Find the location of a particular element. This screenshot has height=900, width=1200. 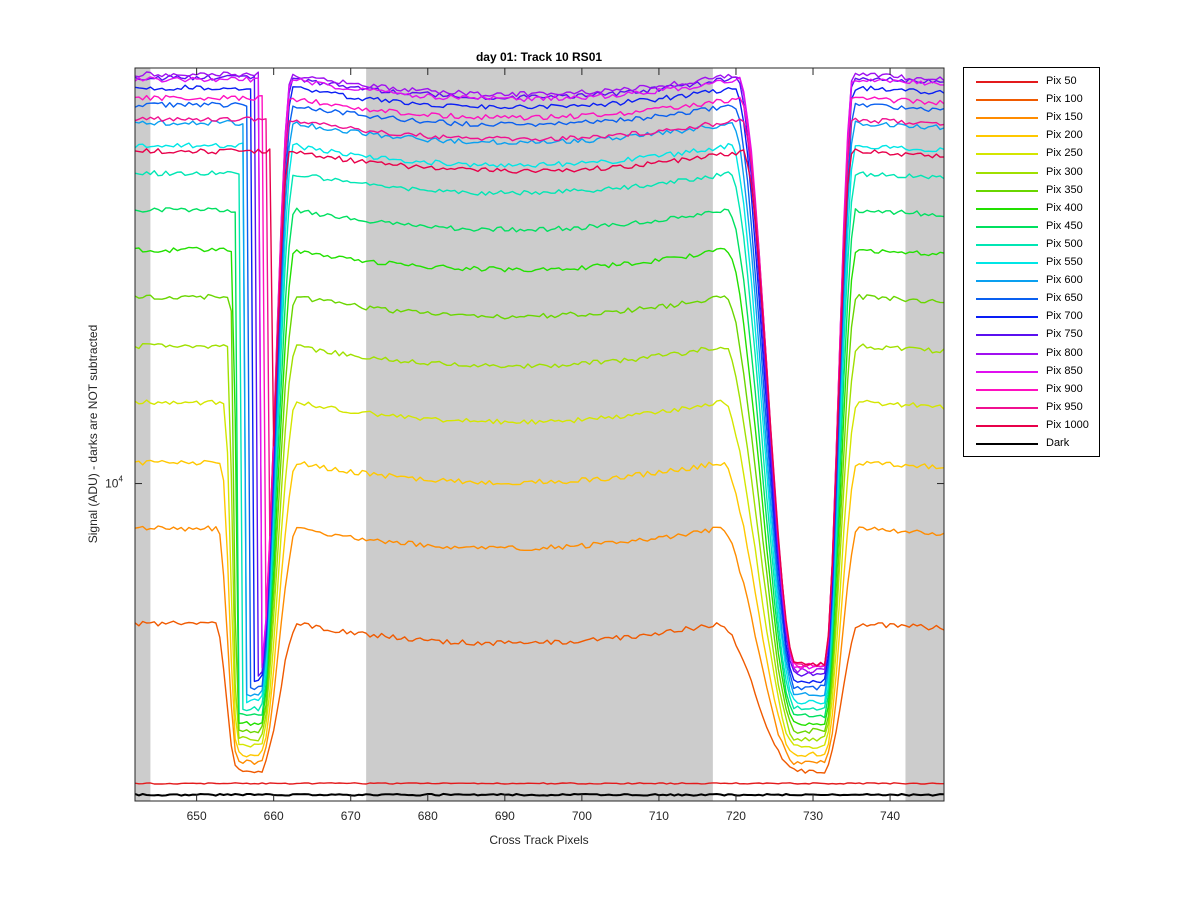

legend-label: Pix 400 is located at coordinates (1064, 207).